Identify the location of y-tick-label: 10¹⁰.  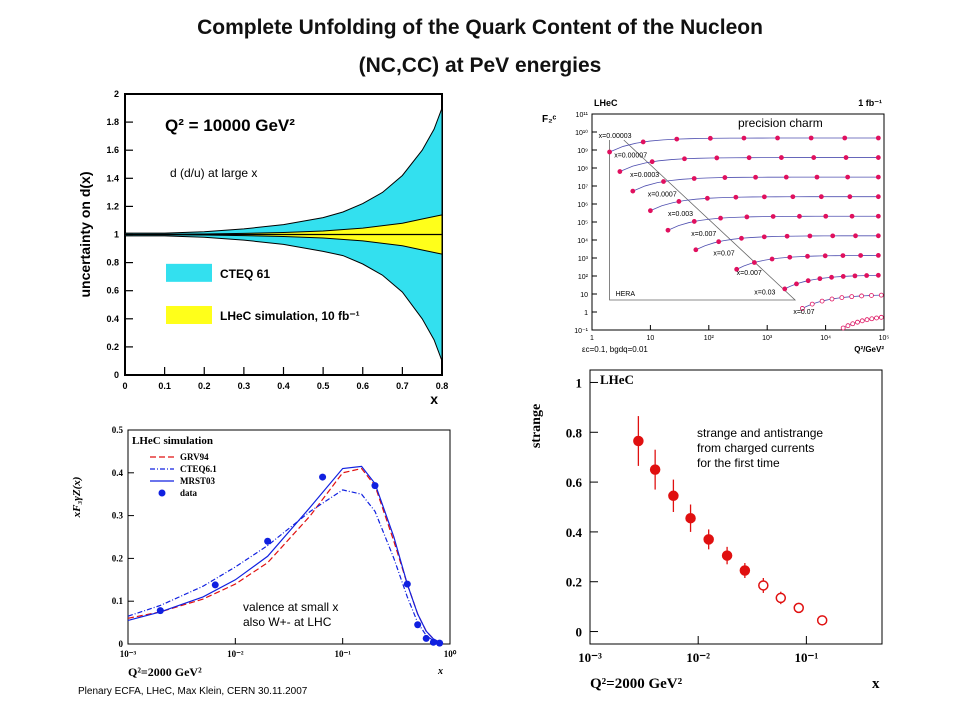
(581, 133).